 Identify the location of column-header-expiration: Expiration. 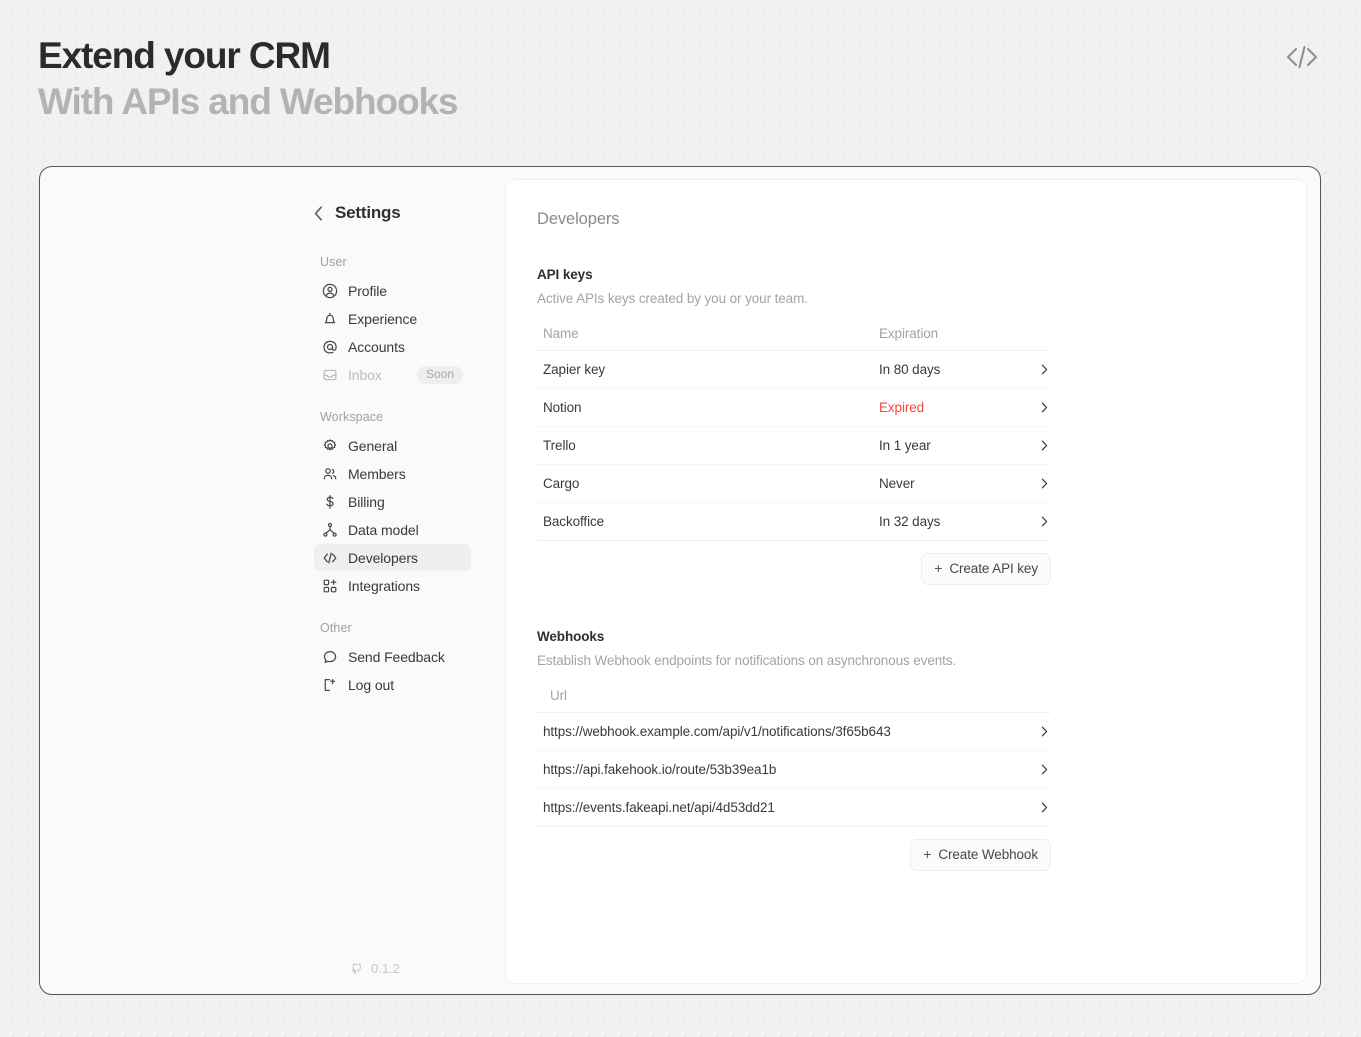
(948, 335).